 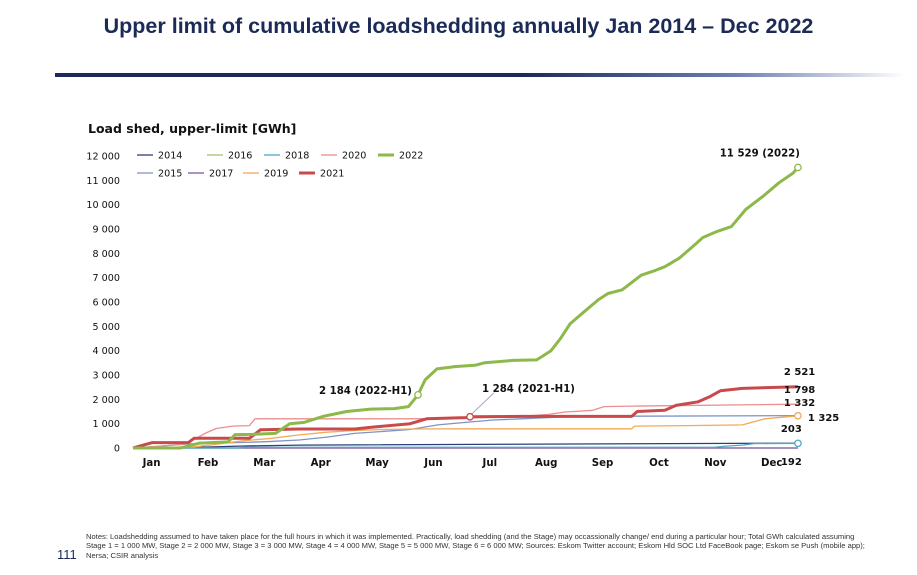 I want to click on x-tick-label: Jan, so click(x=151, y=463).